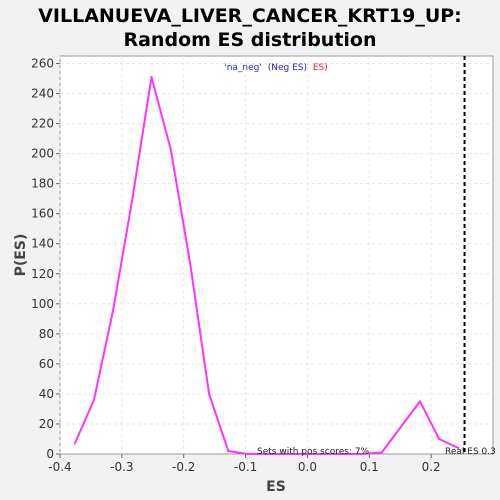  What do you see at coordinates (42, 214) in the screenshot?
I see `y-tick-label: 160` at bounding box center [42, 214].